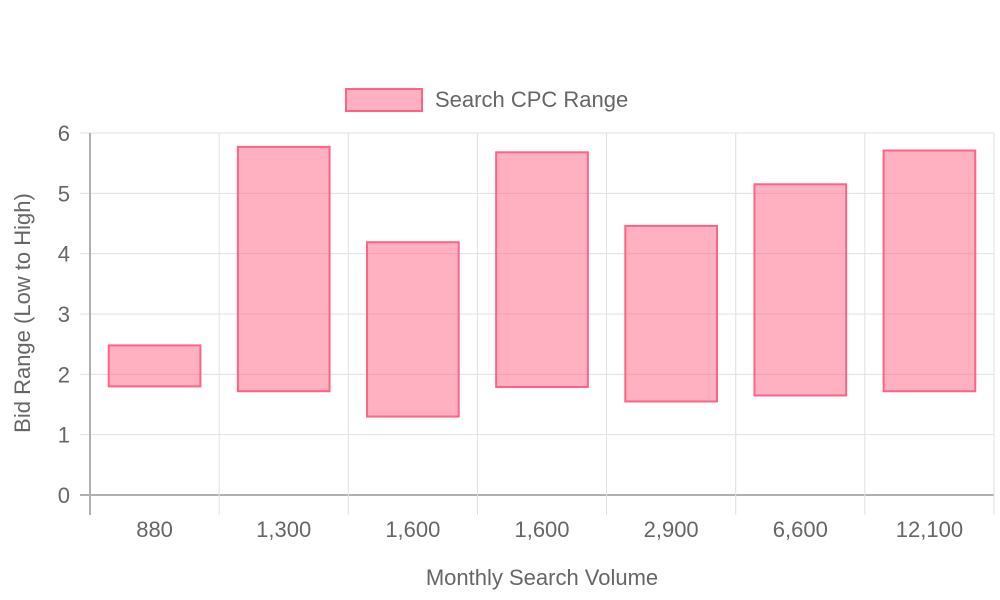 The image size is (1000, 600). I want to click on legend: Search CPC Range, so click(486, 100).